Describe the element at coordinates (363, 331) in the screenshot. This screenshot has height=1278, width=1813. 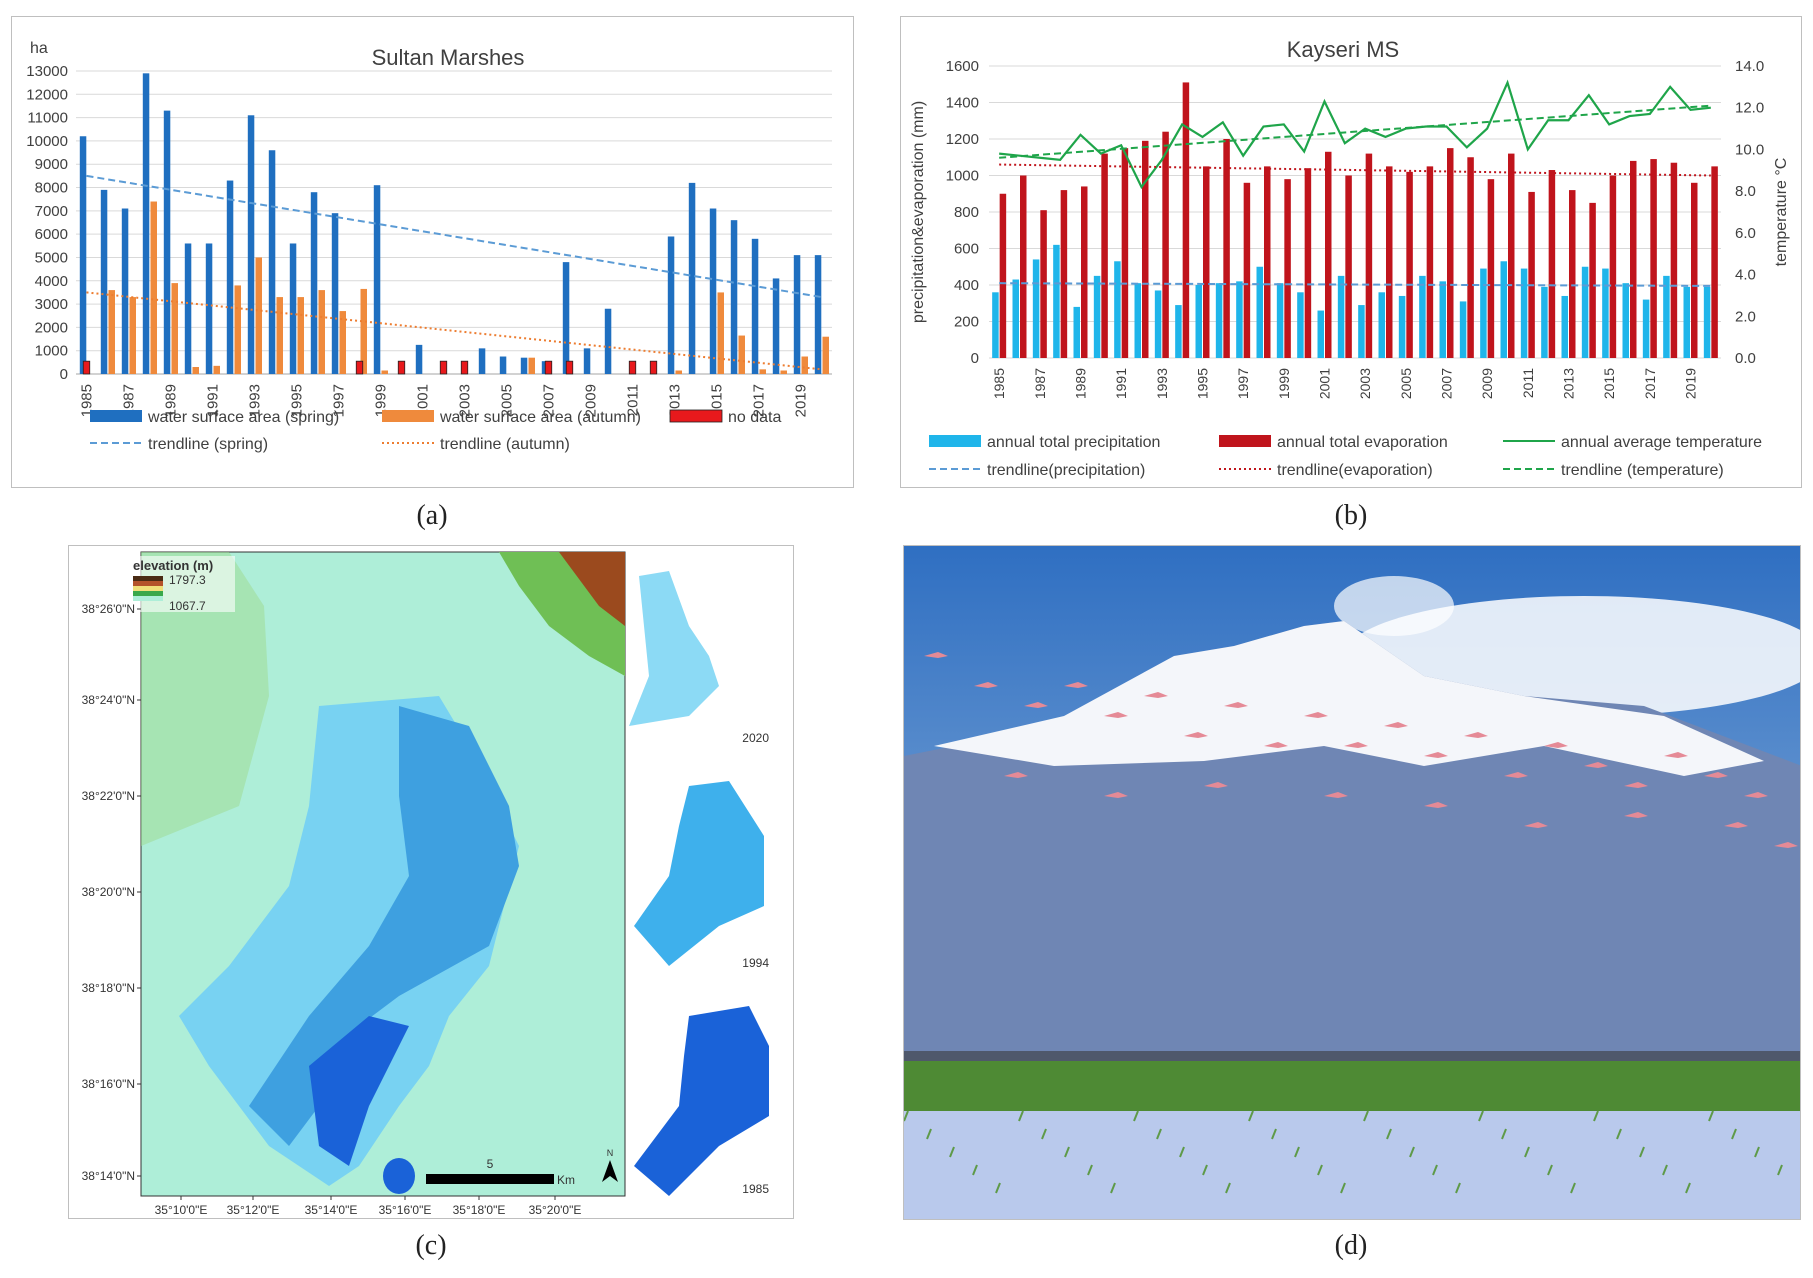
I see `bar-autumn-1998` at that location.